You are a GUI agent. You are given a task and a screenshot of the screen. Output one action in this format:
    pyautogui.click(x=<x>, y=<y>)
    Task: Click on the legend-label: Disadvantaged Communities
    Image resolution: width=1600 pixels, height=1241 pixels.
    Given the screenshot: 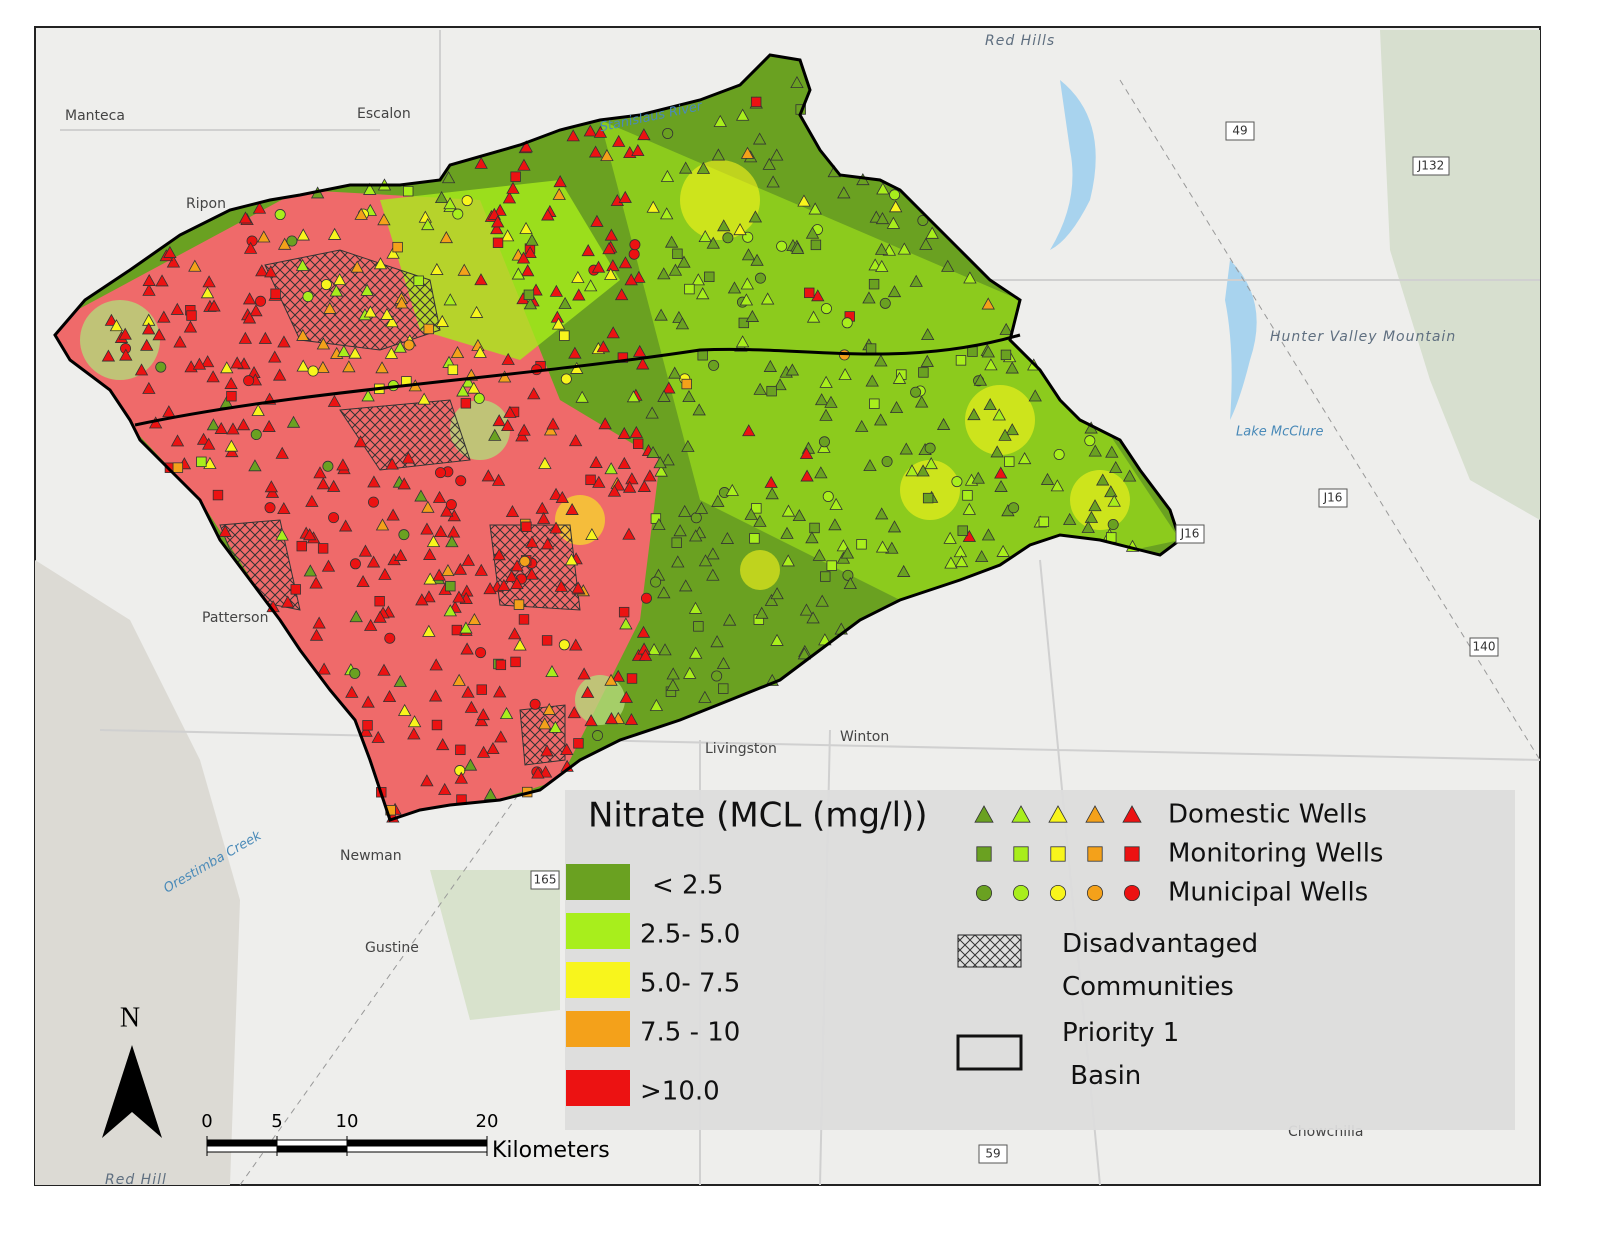 What is the action you would take?
    pyautogui.click(x=1160, y=965)
    